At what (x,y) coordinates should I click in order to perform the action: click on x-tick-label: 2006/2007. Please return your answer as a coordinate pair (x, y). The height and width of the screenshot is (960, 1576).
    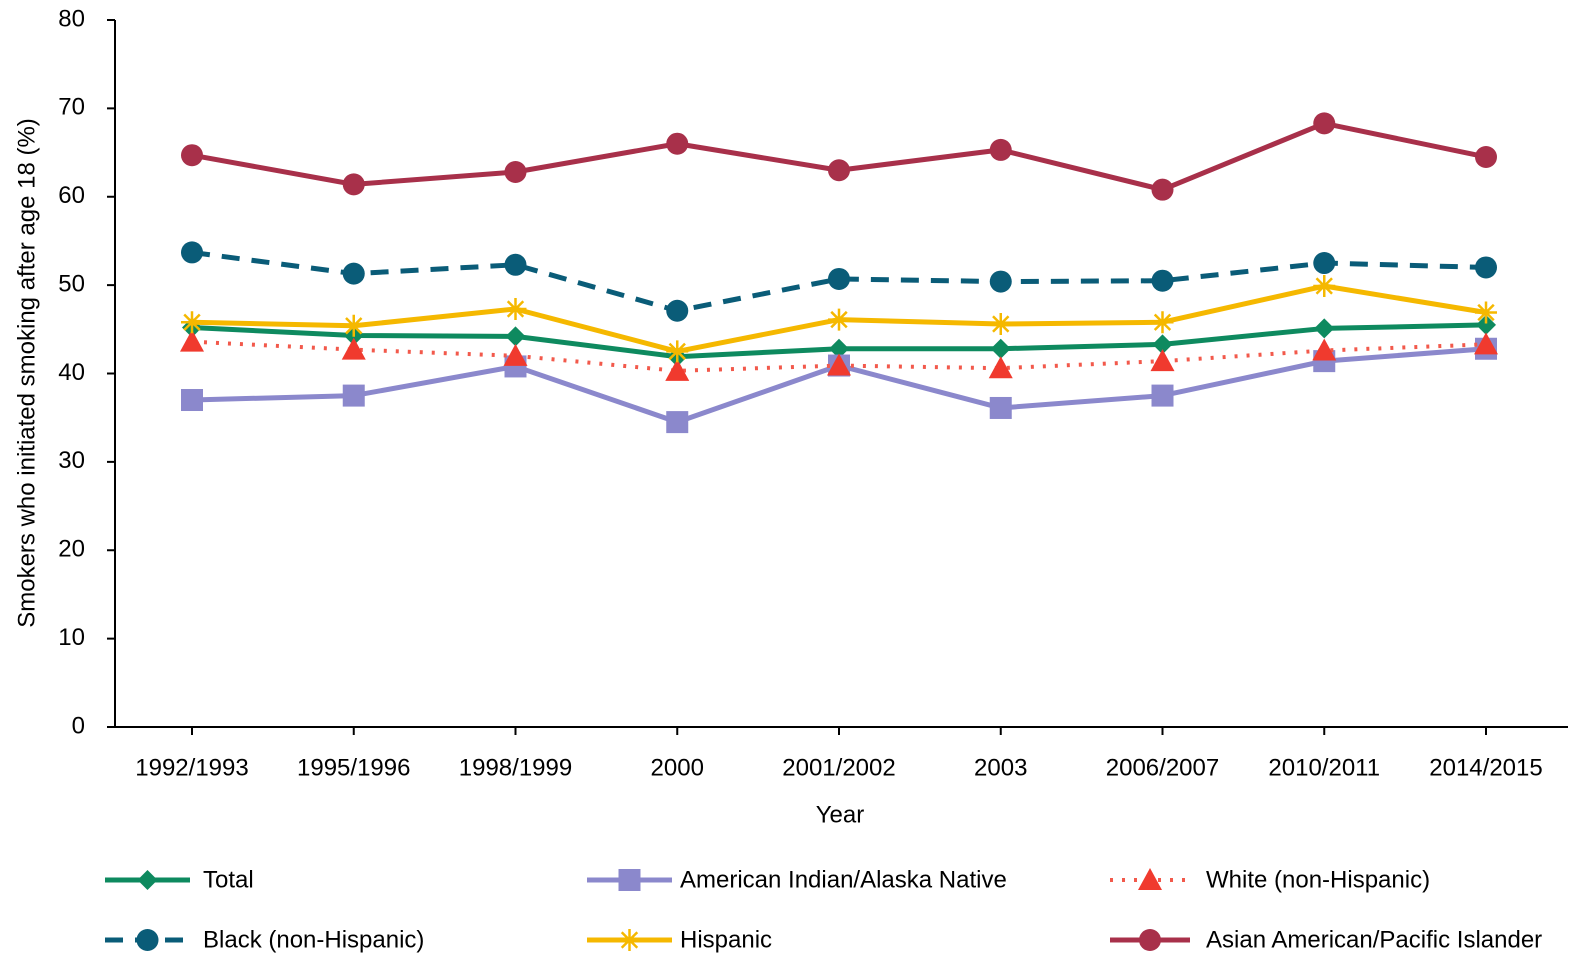
    Looking at the image, I should click on (1162, 767).